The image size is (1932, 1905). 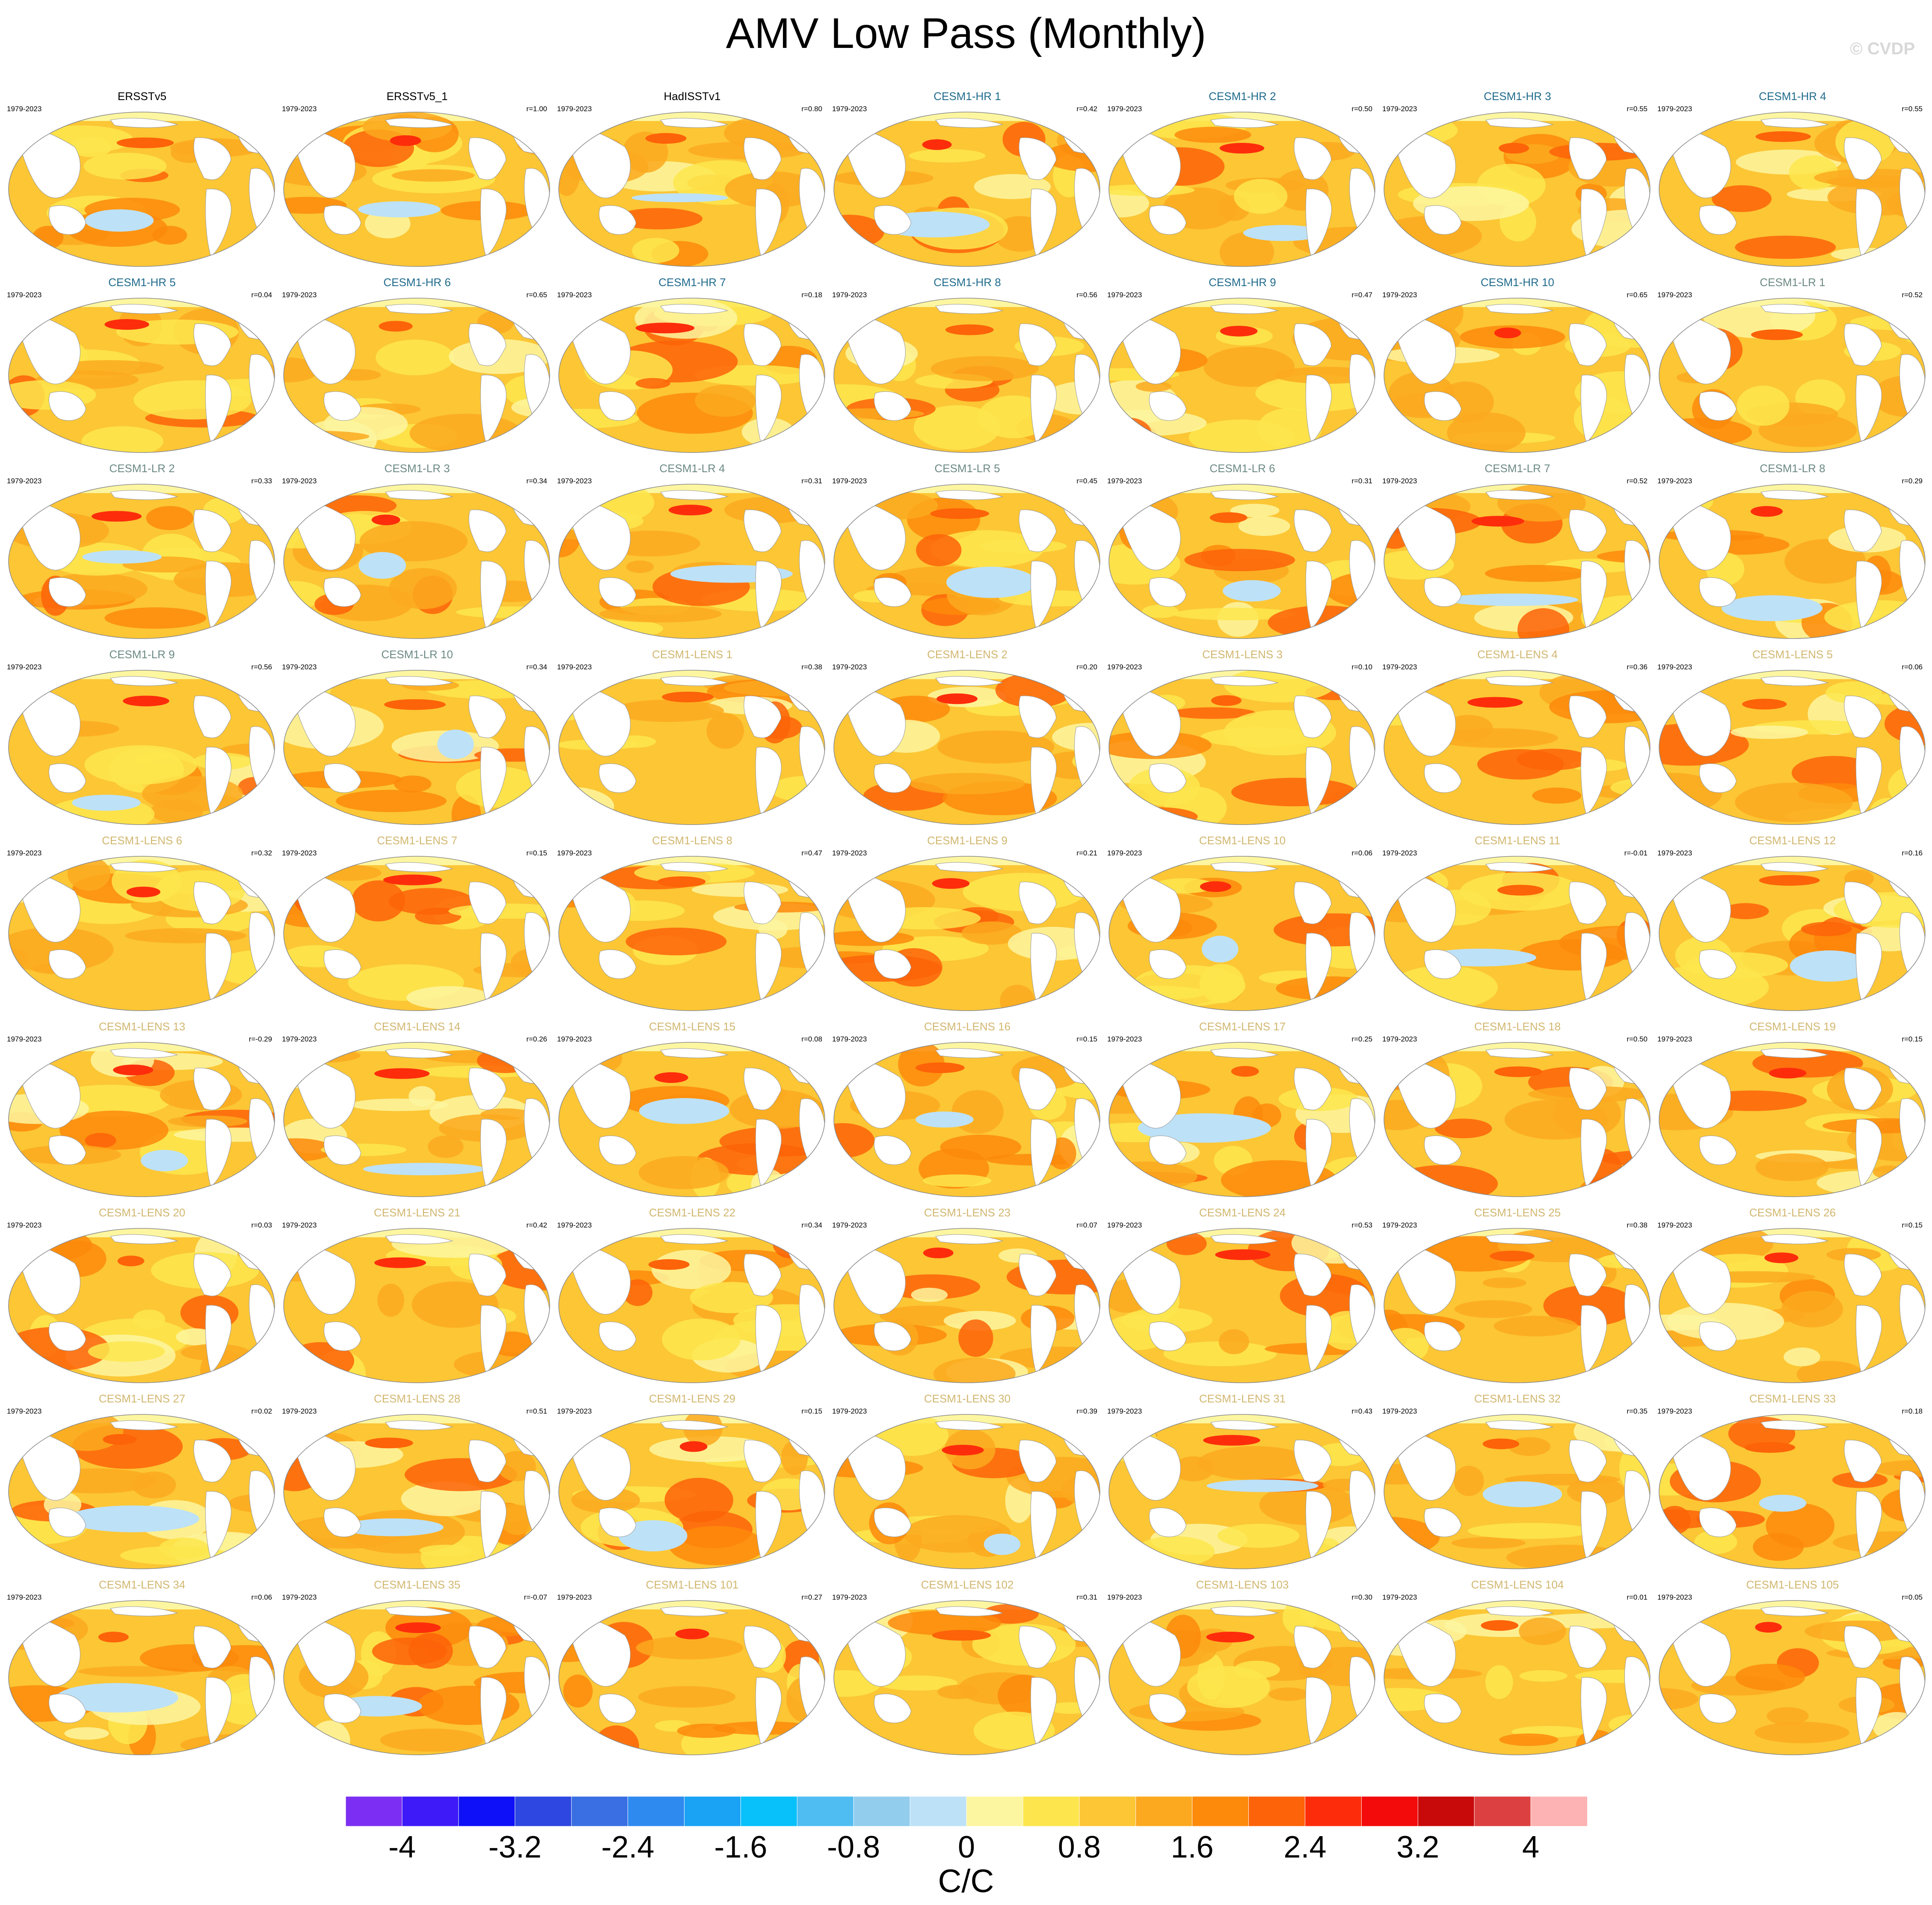 What do you see at coordinates (417, 551) in the screenshot?
I see `map-panel: CESM1-LR 3 1979-2023 r=0.34` at bounding box center [417, 551].